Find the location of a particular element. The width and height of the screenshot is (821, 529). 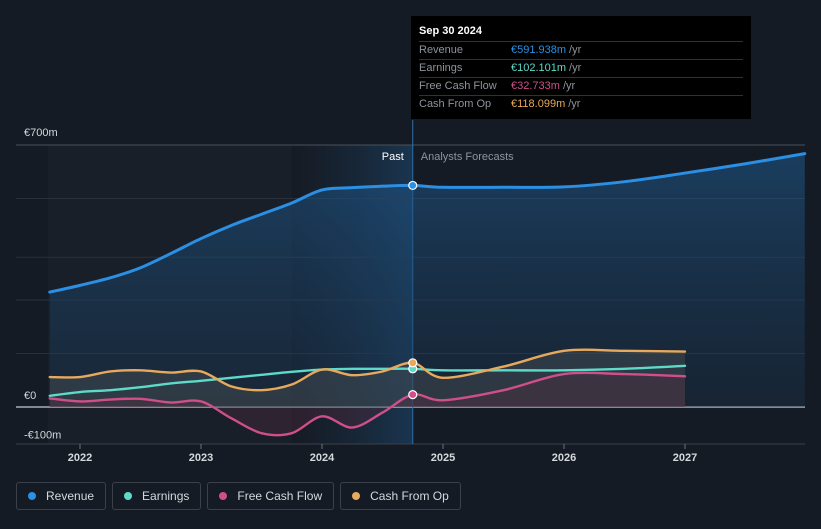

x-tick-label: 2022 is located at coordinates (80, 458).